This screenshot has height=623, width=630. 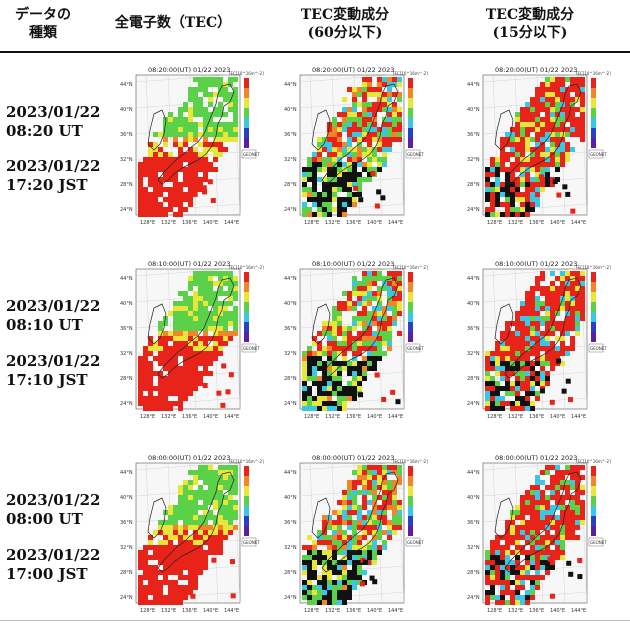 What do you see at coordinates (188, 78) in the screenshot?
I see `grid-line` at bounding box center [188, 78].